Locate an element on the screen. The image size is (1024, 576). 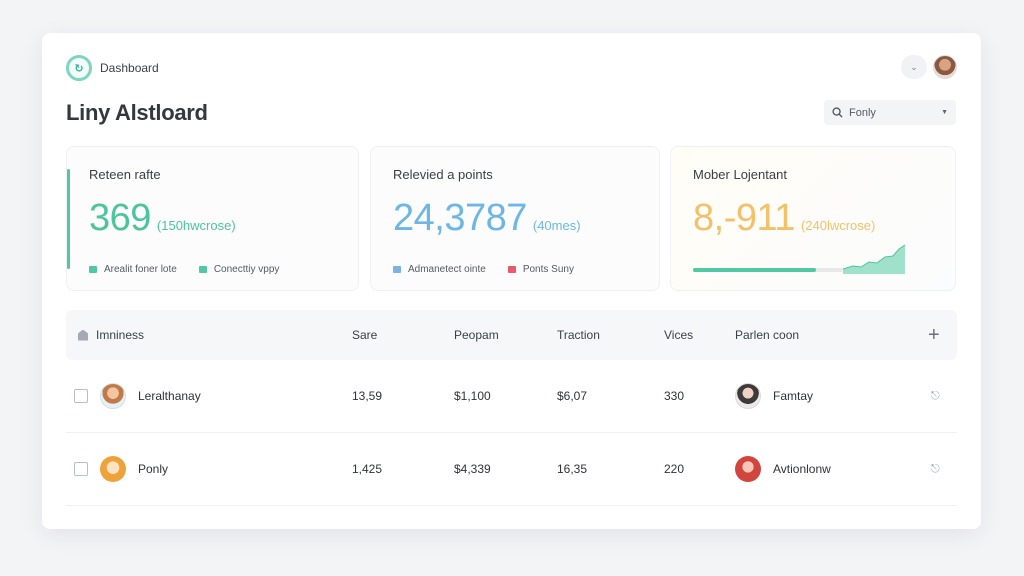
column-header-label: Peopam is located at coordinates (476, 335).